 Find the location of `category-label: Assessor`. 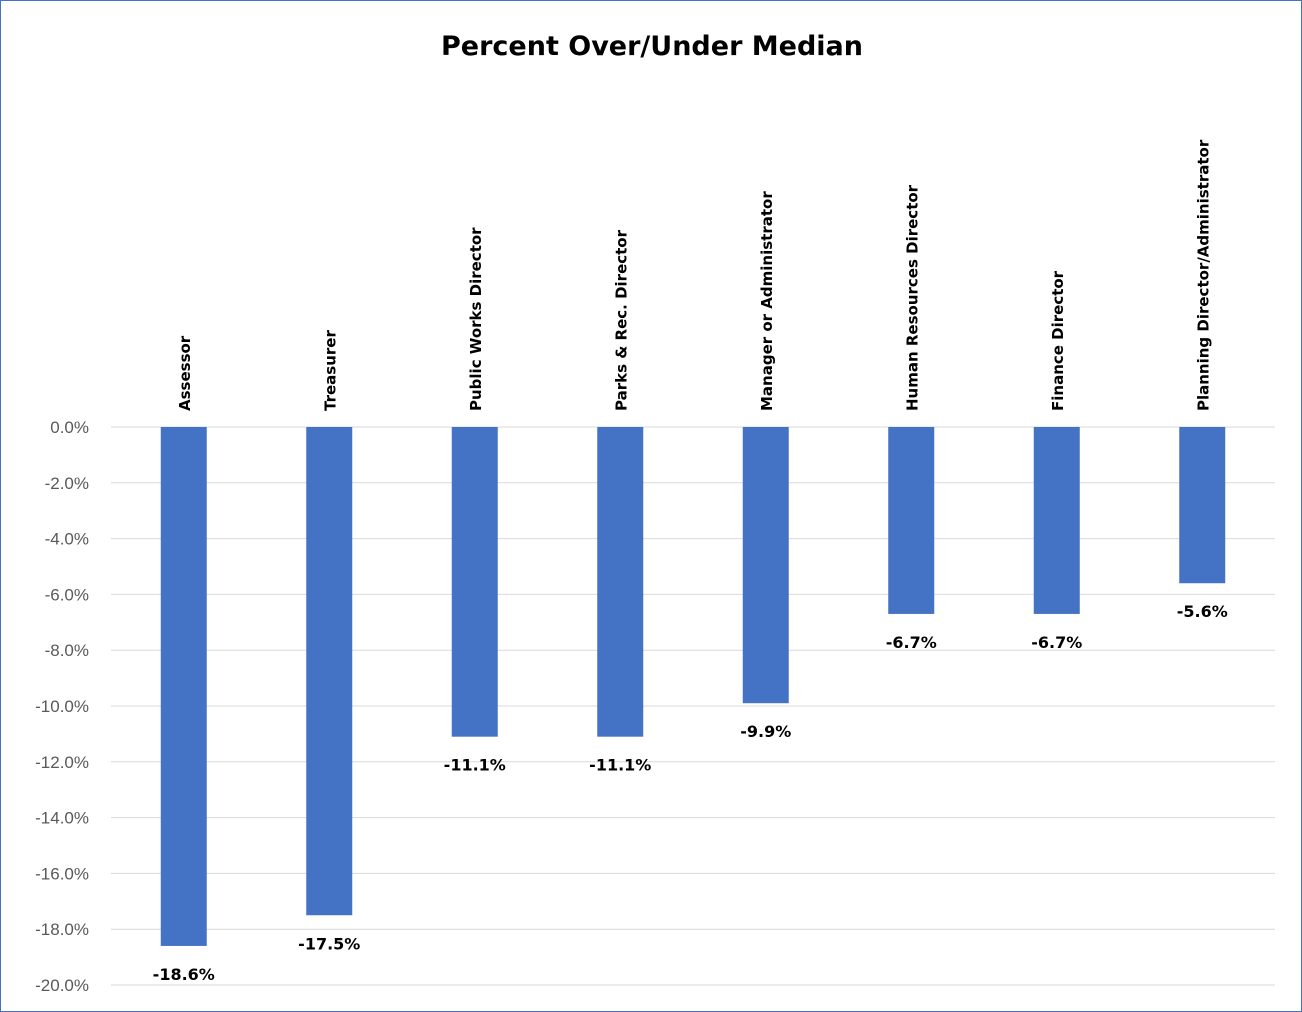

category-label: Assessor is located at coordinates (185, 373).